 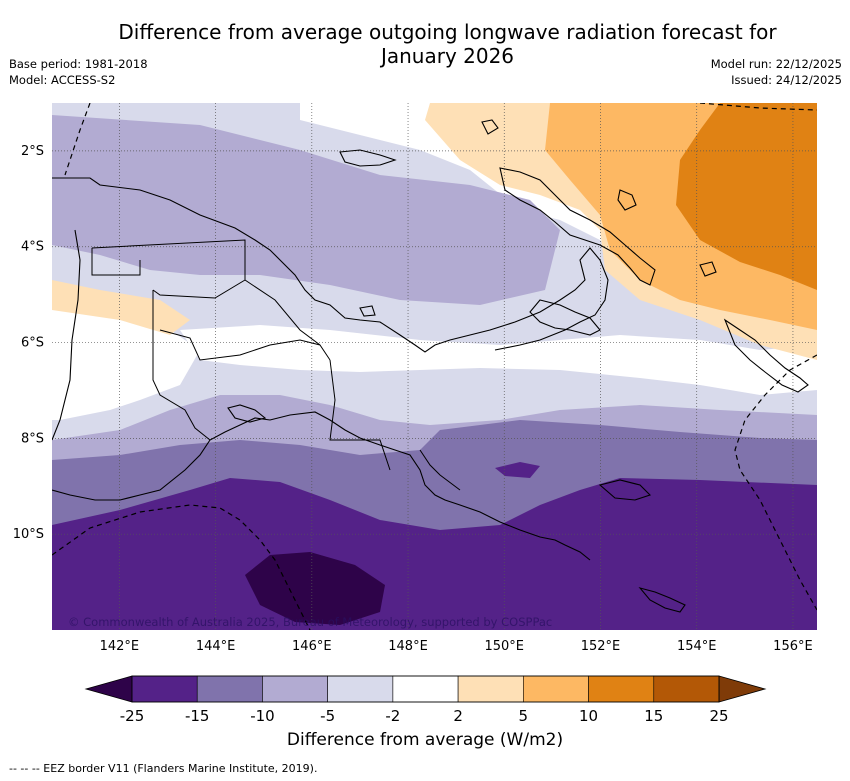 I want to click on model-run: Model run: 22/12/2025, so click(x=776, y=64).